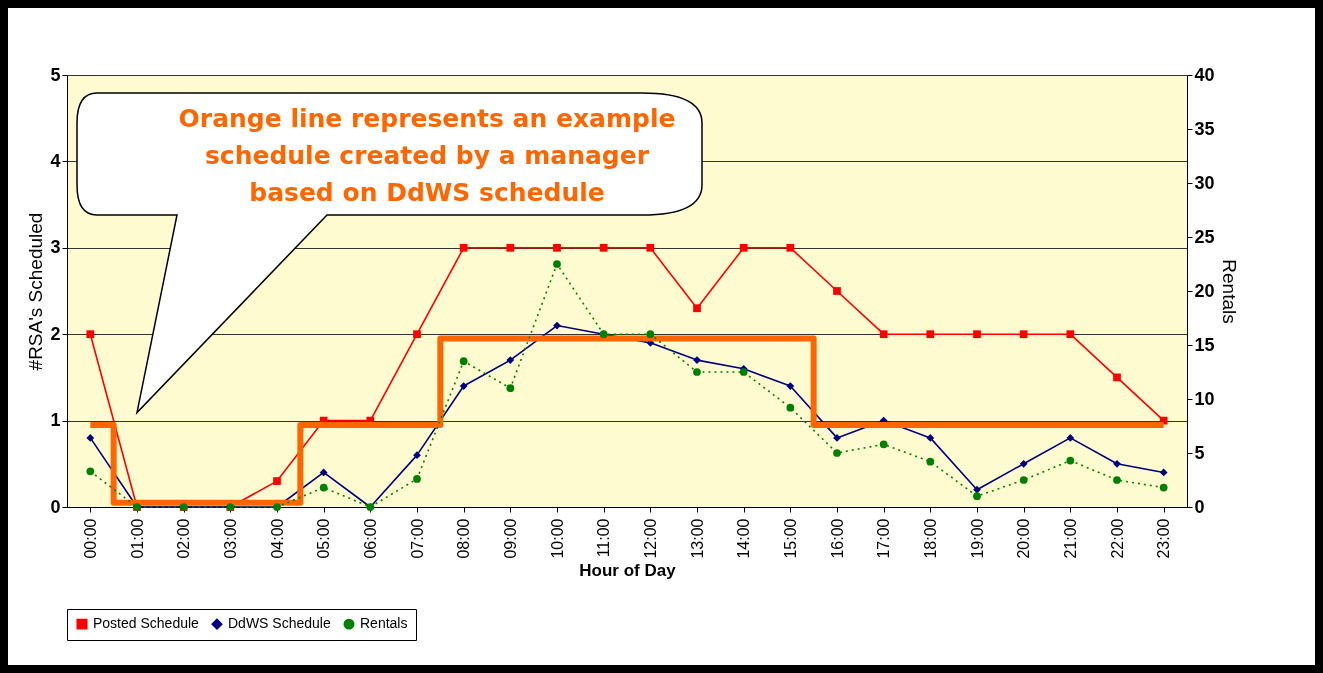 The height and width of the screenshot is (673, 1323). What do you see at coordinates (1204, 128) in the screenshot?
I see `y2-tick-label: 35` at bounding box center [1204, 128].